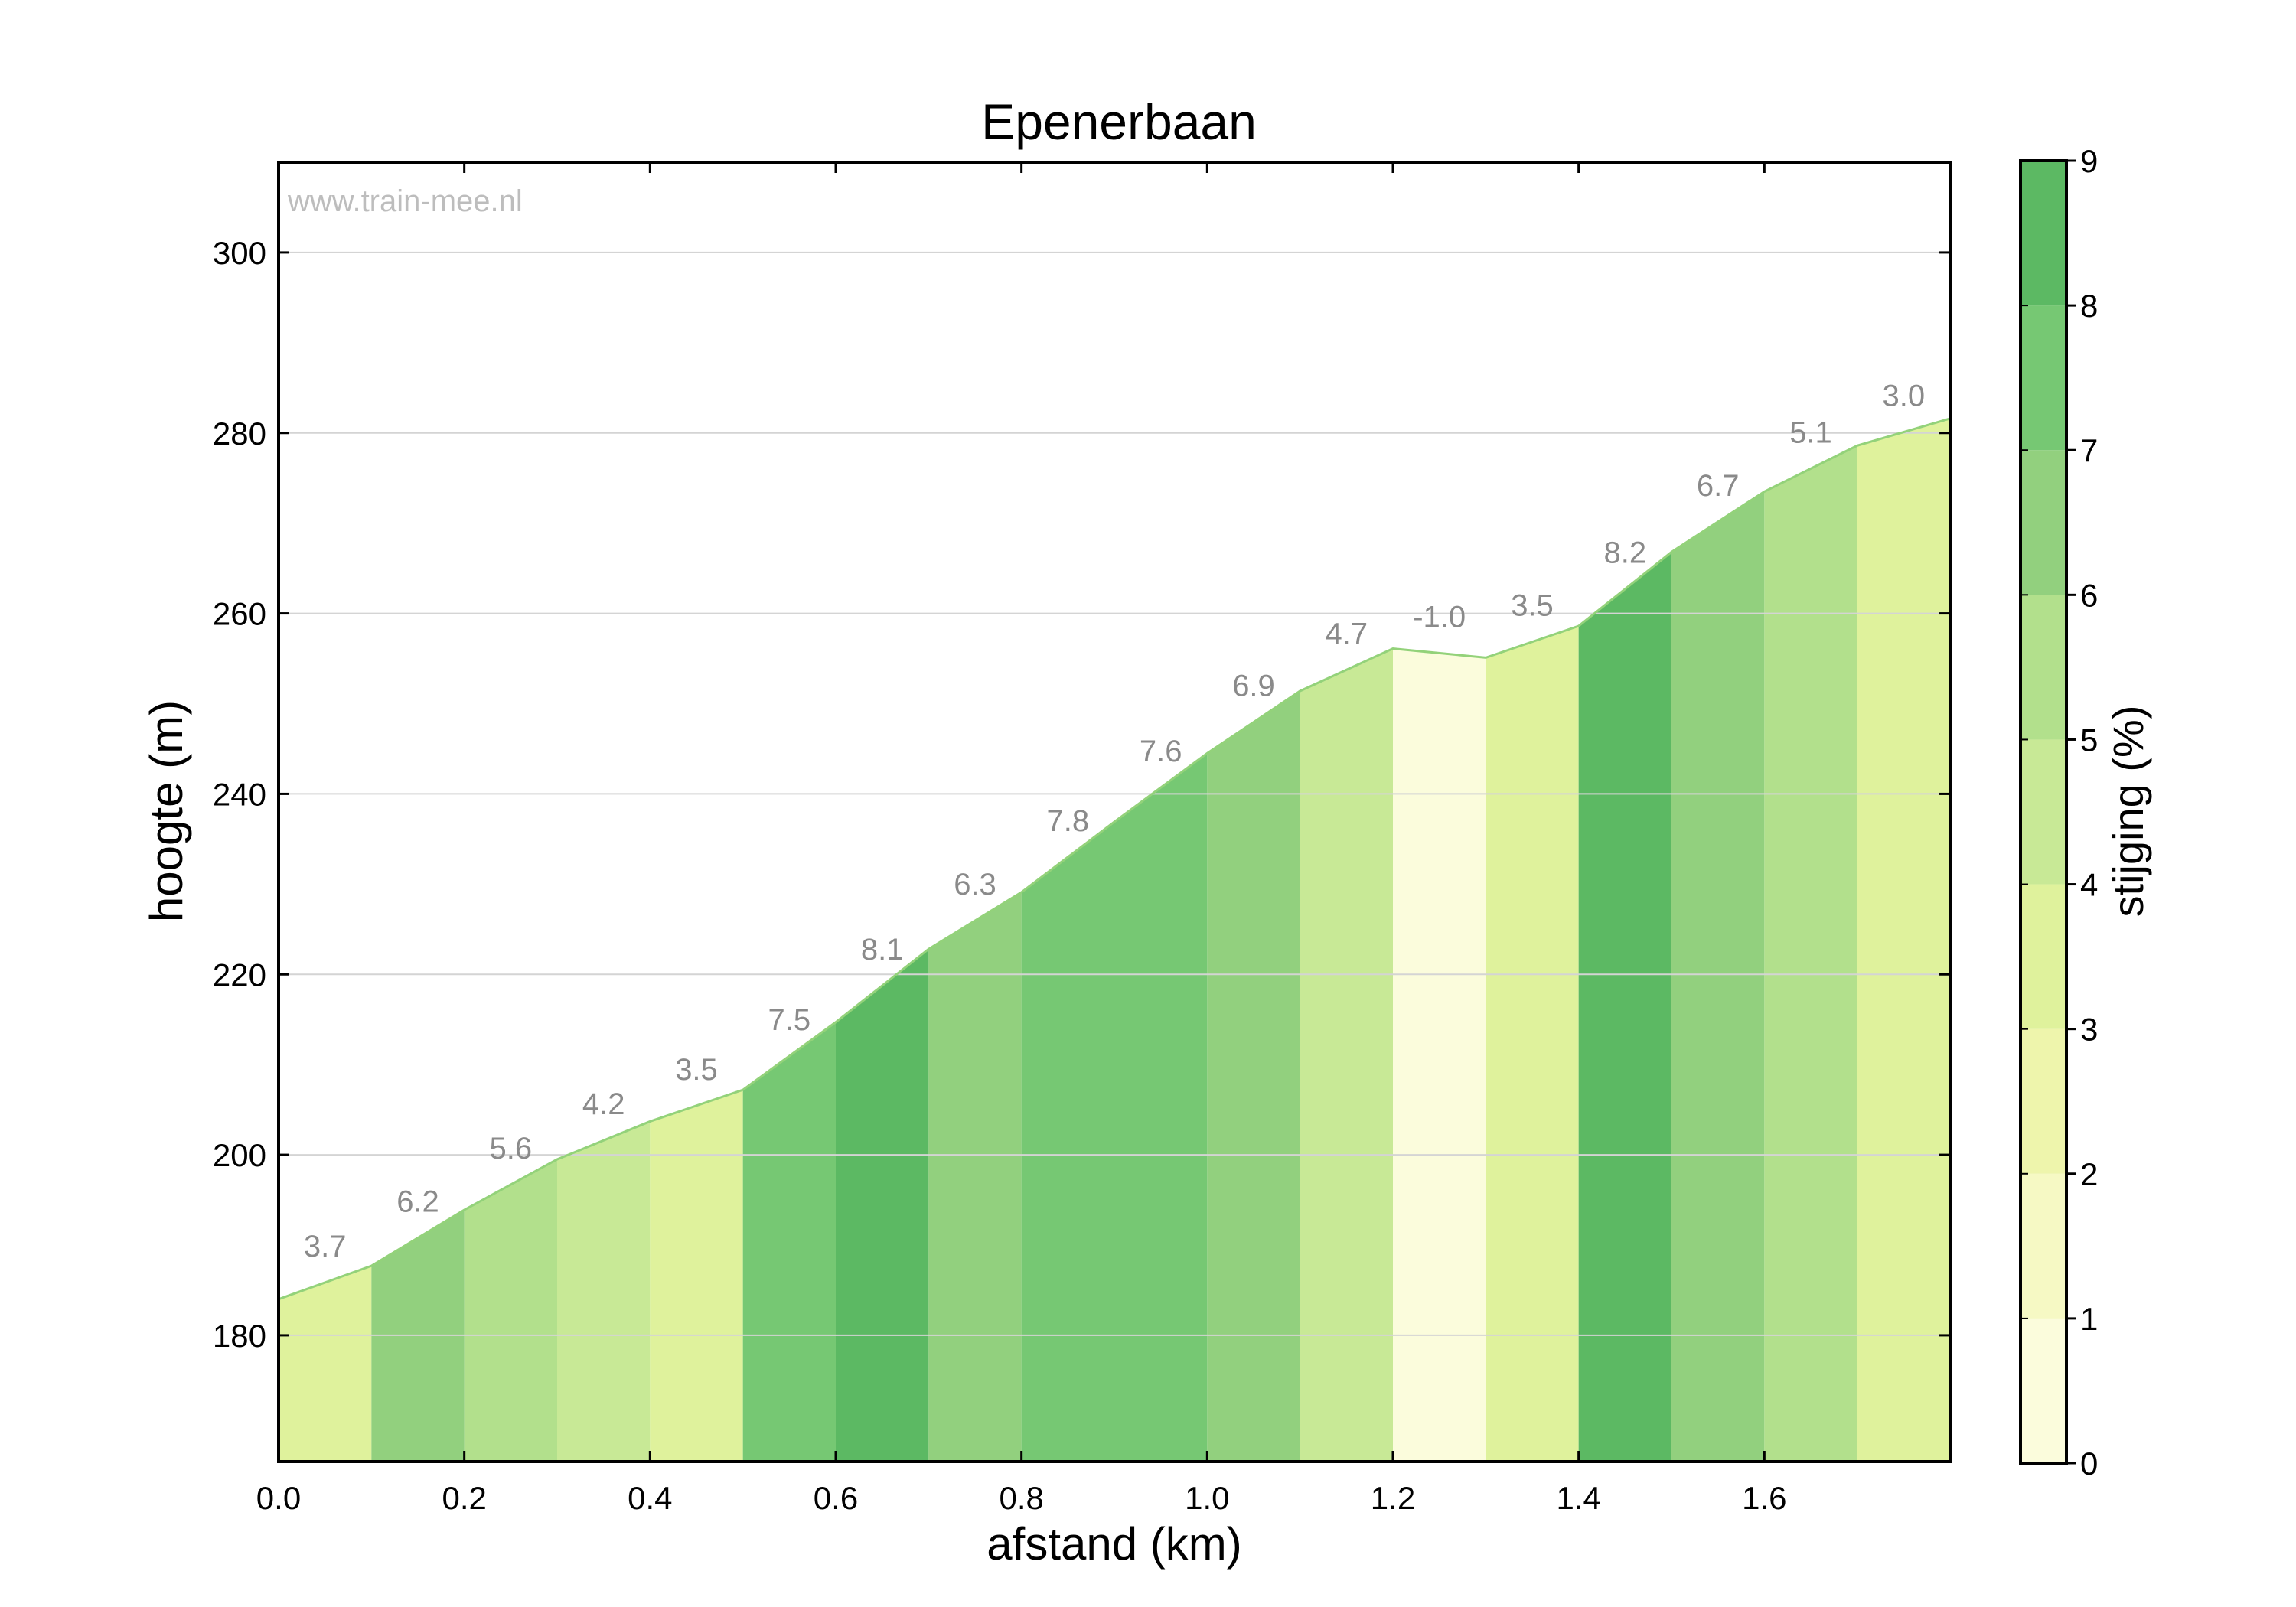 The image size is (2296, 1607). What do you see at coordinates (2089, 1030) in the screenshot?
I see `colorbar-tick-label: 3` at bounding box center [2089, 1030].